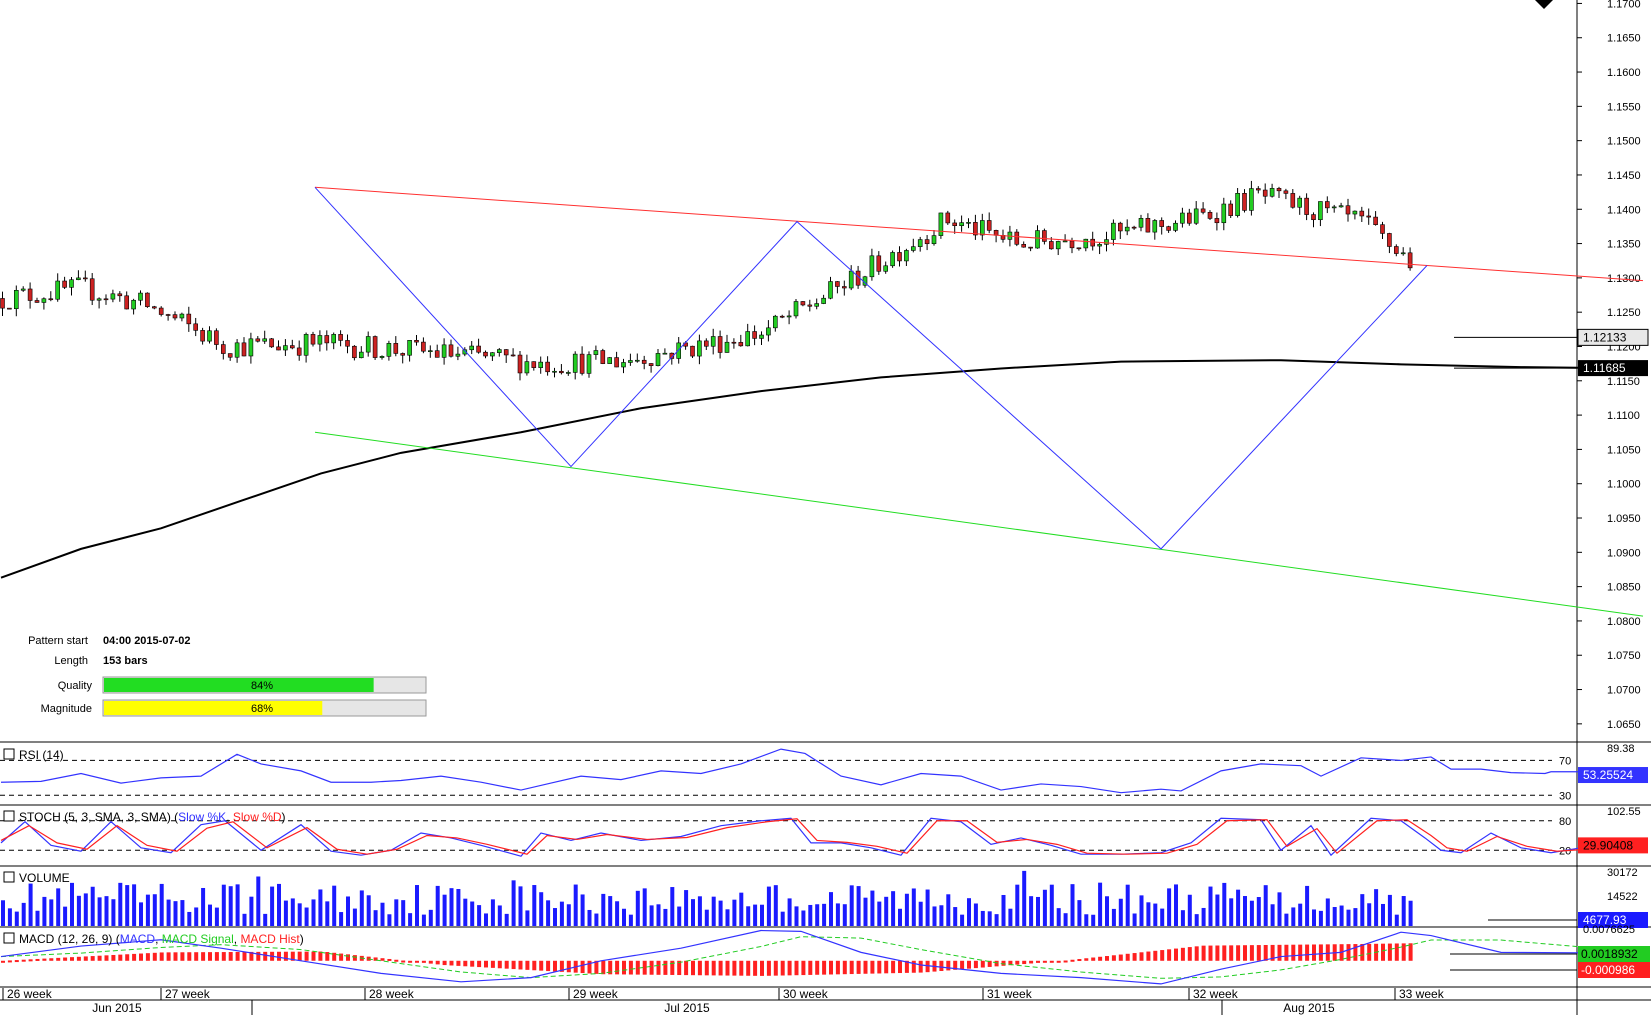  What do you see at coordinates (1609, 930) in the screenshot?
I see `macd-top-label: 0.0076625` at bounding box center [1609, 930].